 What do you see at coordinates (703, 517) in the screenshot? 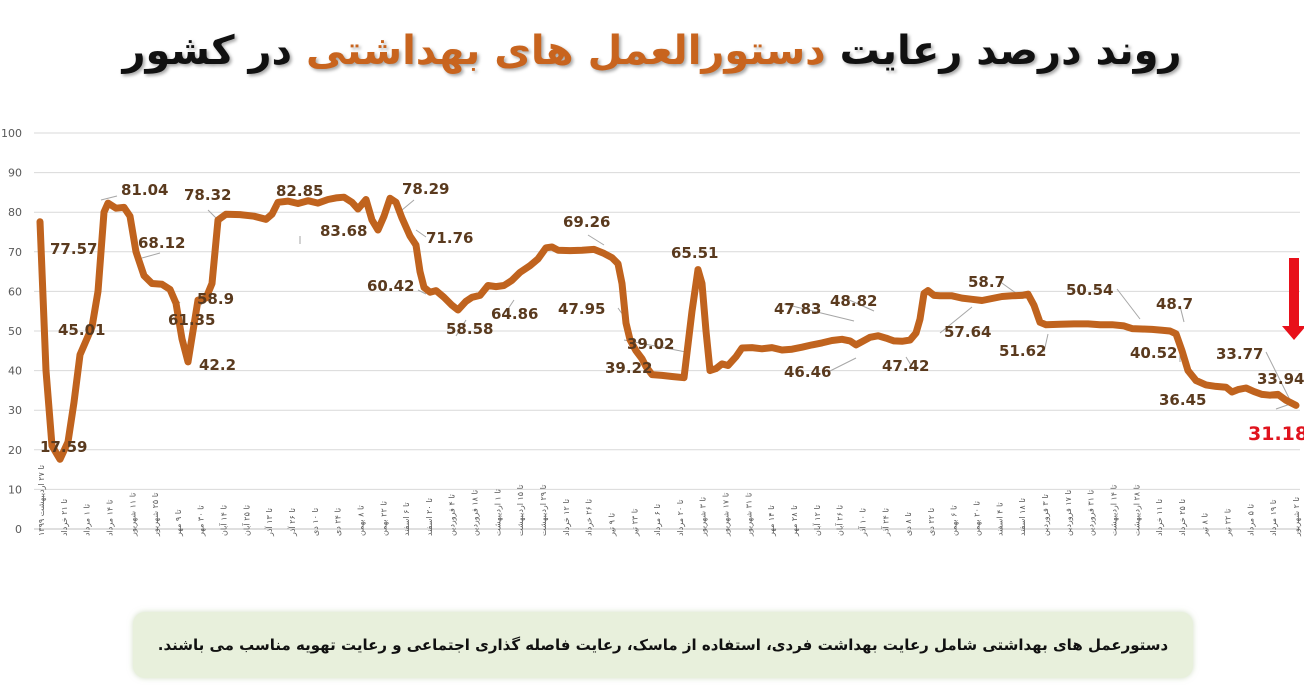
I see `x-tick-label: تا ۳ شهریور` at bounding box center [703, 517].